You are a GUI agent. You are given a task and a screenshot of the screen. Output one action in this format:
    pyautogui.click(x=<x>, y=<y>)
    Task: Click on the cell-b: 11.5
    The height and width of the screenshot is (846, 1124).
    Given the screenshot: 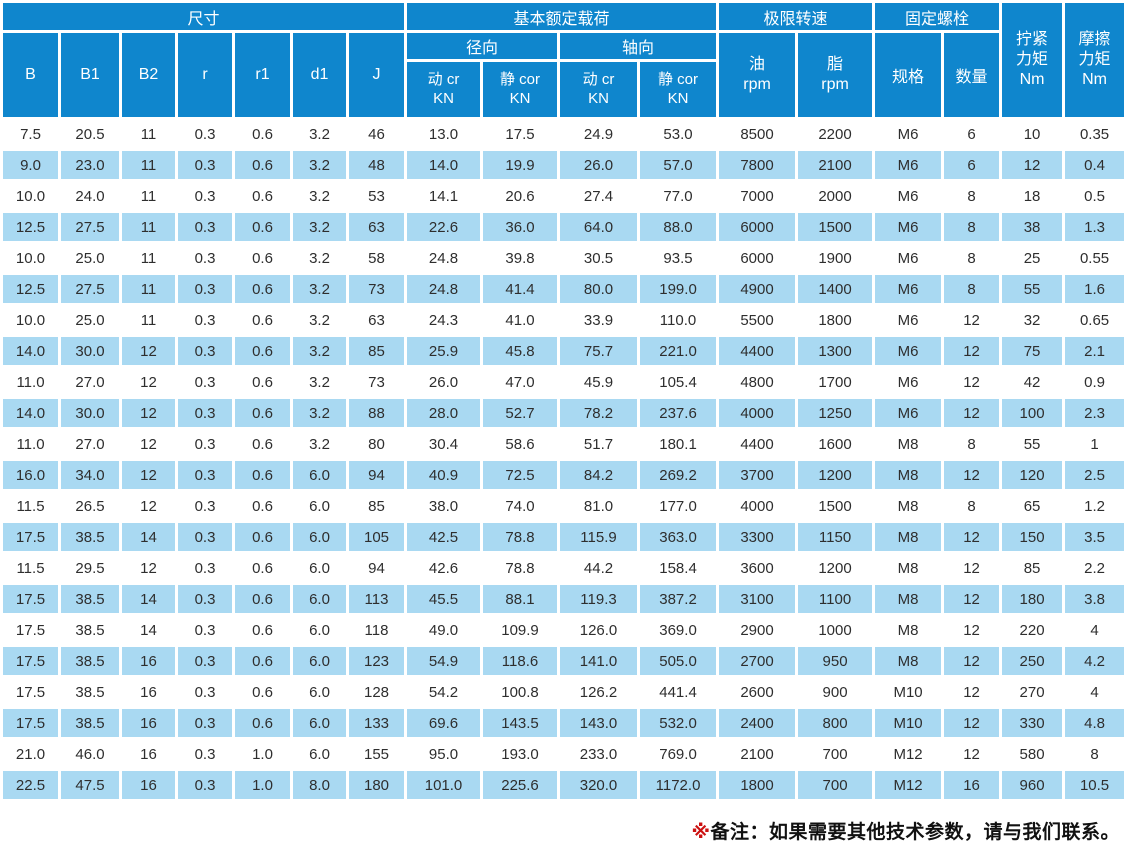 What is the action you would take?
    pyautogui.click(x=30, y=506)
    